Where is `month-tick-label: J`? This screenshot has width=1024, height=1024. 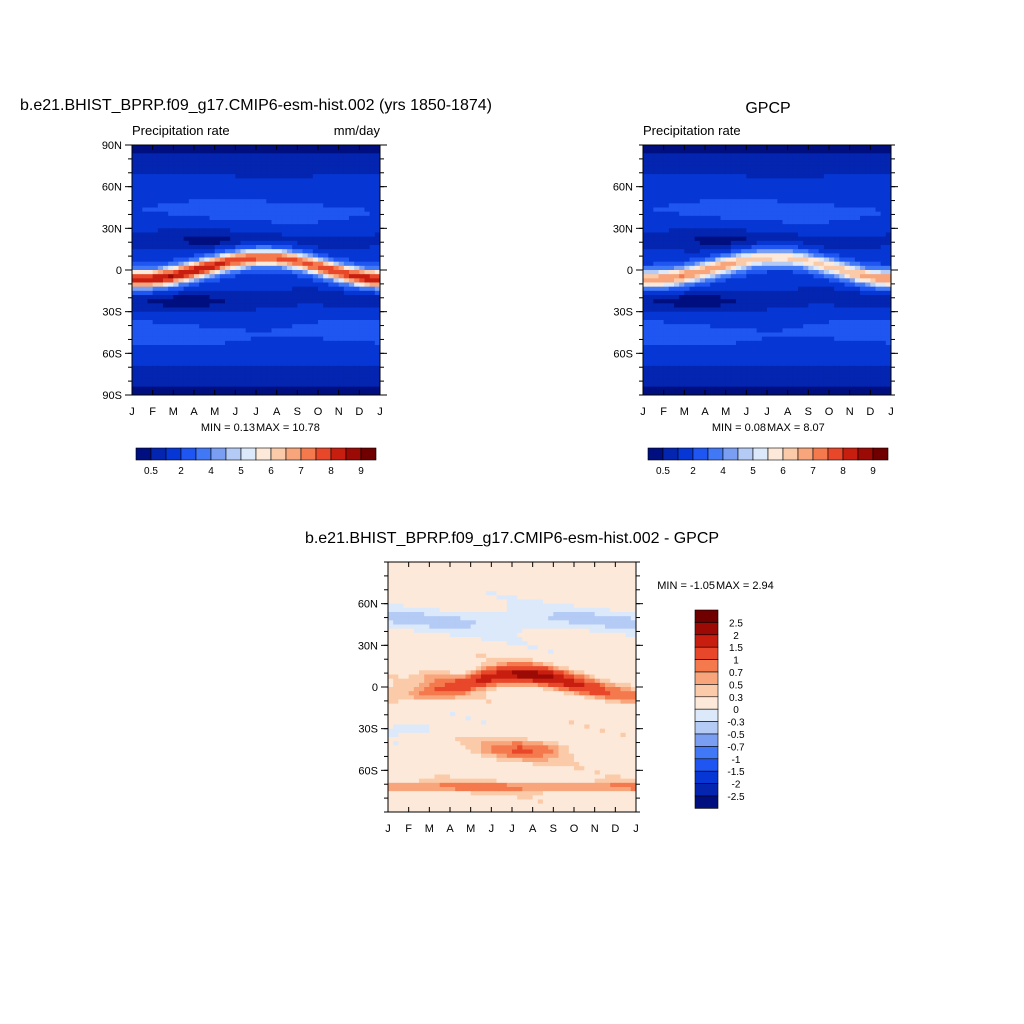
month-tick-label: J is located at coordinates (132, 412).